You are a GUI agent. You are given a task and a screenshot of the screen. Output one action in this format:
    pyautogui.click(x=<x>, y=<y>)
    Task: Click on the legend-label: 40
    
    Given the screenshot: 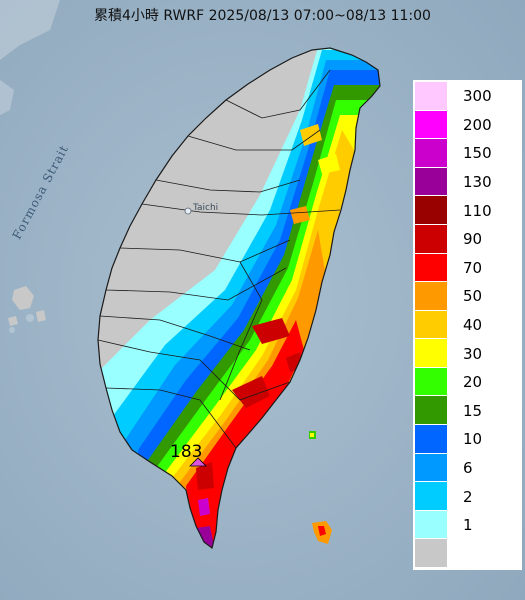 What is the action you would take?
    pyautogui.click(x=473, y=325)
    